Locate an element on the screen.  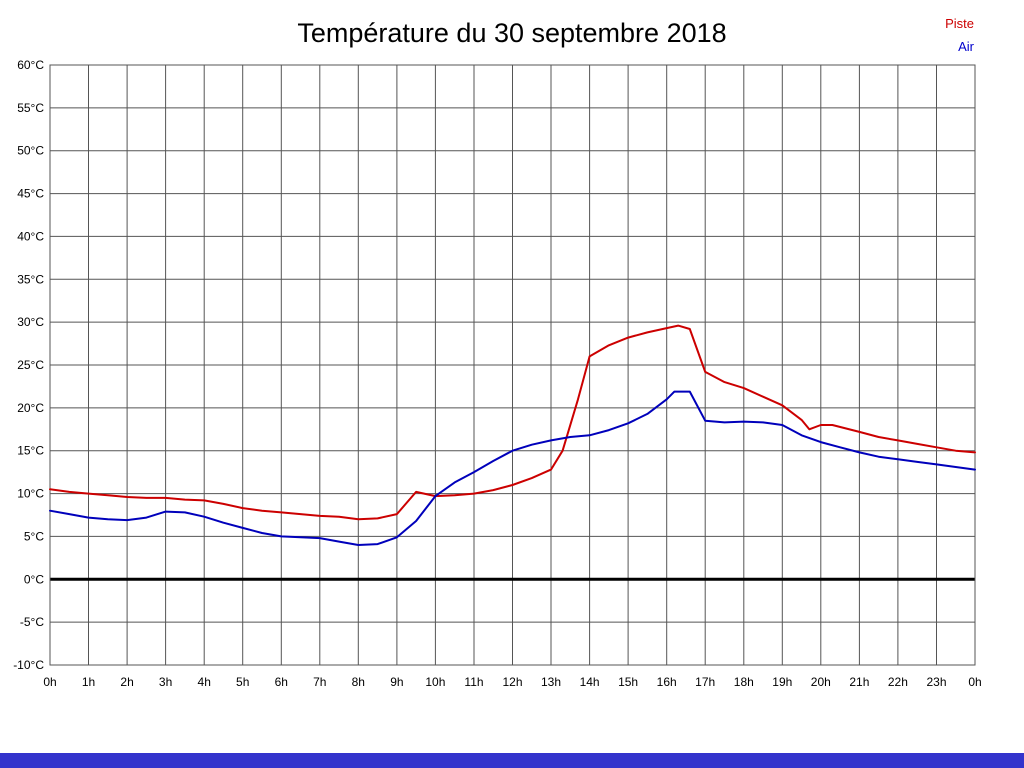
x-tick-label: 8h is located at coordinates (358, 682).